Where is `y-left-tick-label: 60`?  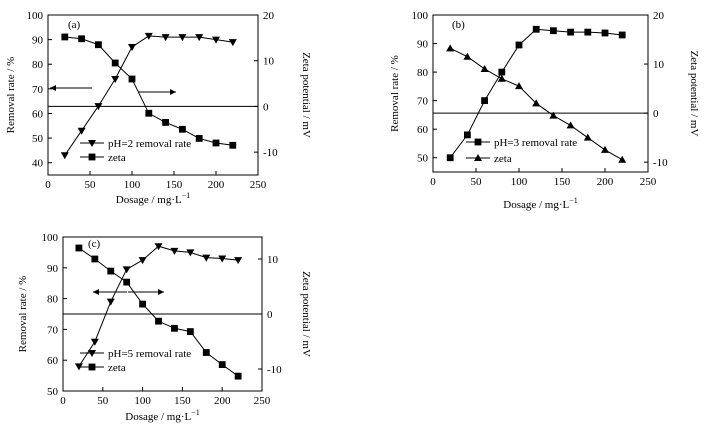
y-left-tick-label: 60 is located at coordinates (38, 114).